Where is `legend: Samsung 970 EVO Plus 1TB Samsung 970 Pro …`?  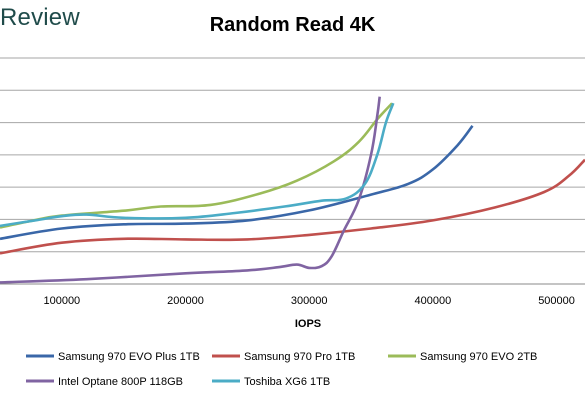
legend: Samsung 970 EVO Plus 1TB Samsung 970 Pro … is located at coordinates (281, 369).